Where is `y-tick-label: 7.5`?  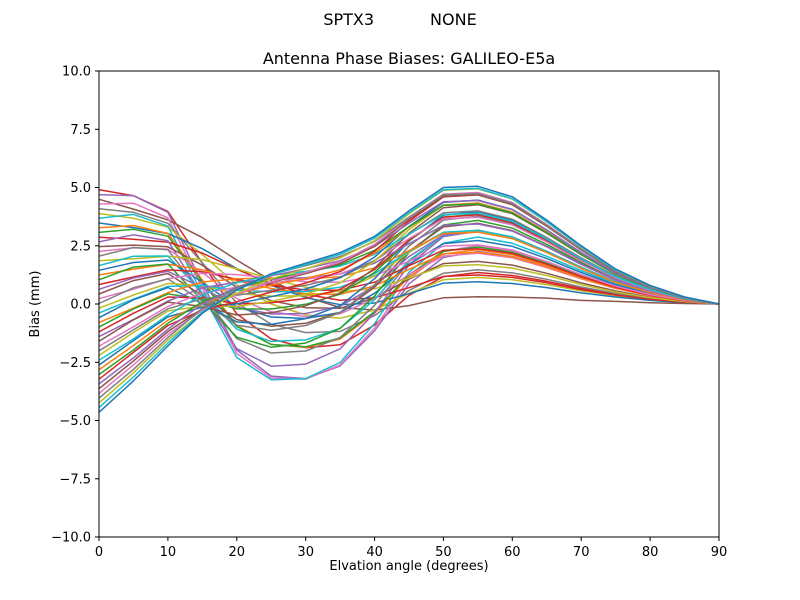 y-tick-label: 7.5 is located at coordinates (80, 130).